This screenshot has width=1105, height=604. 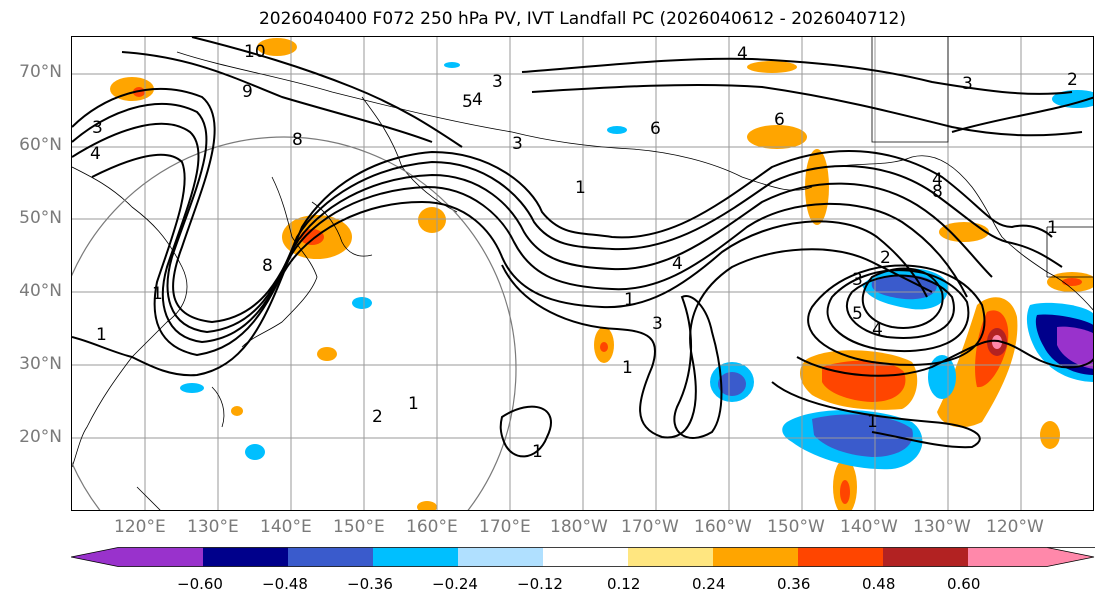 I want to click on shade-neg-ne, so click(x=1072, y=99).